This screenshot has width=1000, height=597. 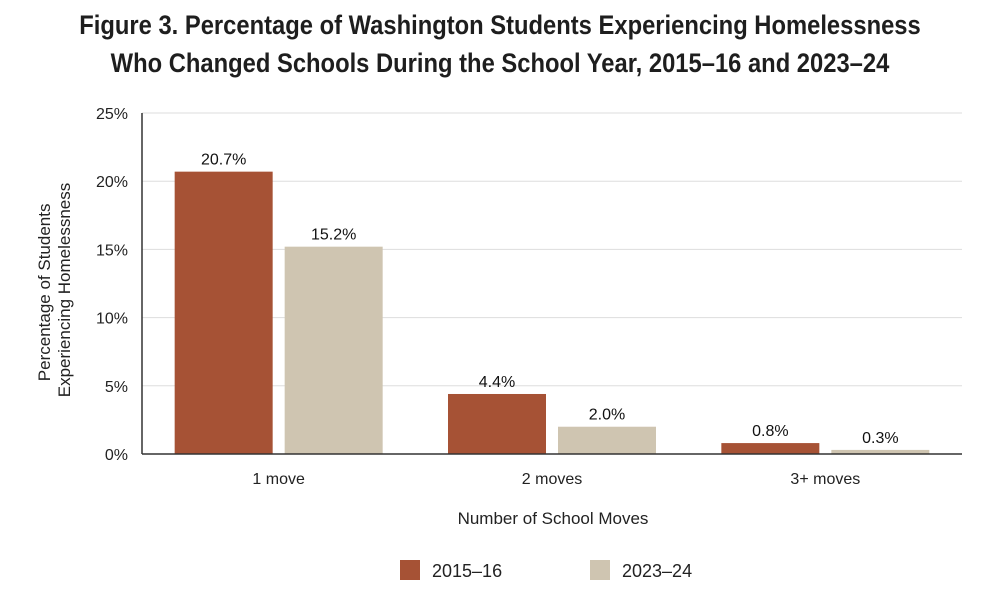 I want to click on y-axis-title-line-1: Percentage of Students, so click(x=44, y=293).